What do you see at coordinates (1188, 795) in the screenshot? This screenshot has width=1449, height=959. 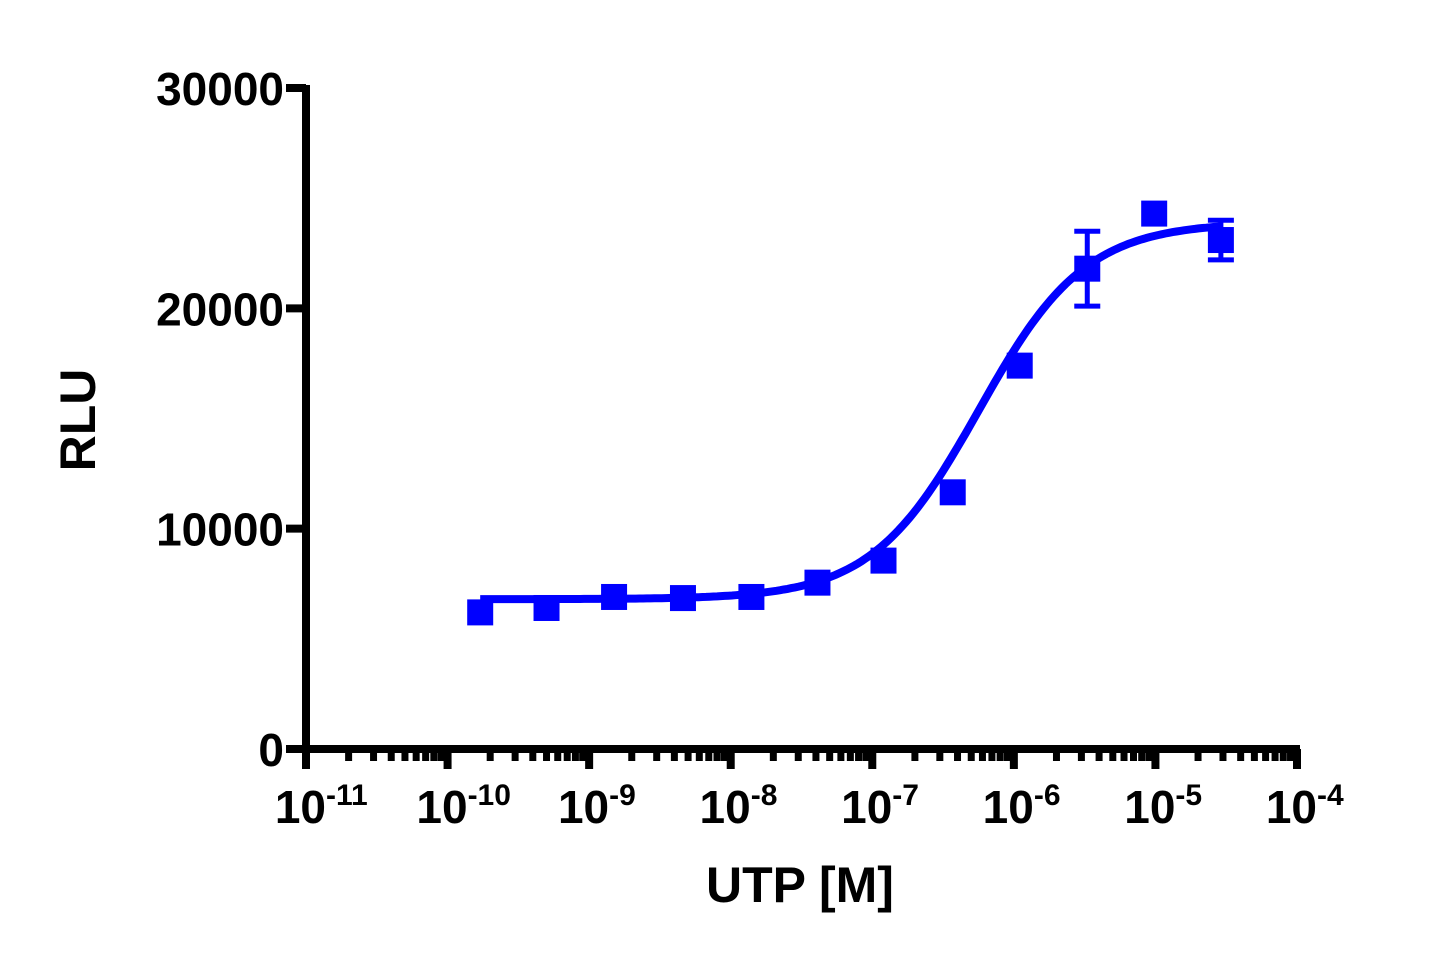 I see `x-tick-exponent: -5` at bounding box center [1188, 795].